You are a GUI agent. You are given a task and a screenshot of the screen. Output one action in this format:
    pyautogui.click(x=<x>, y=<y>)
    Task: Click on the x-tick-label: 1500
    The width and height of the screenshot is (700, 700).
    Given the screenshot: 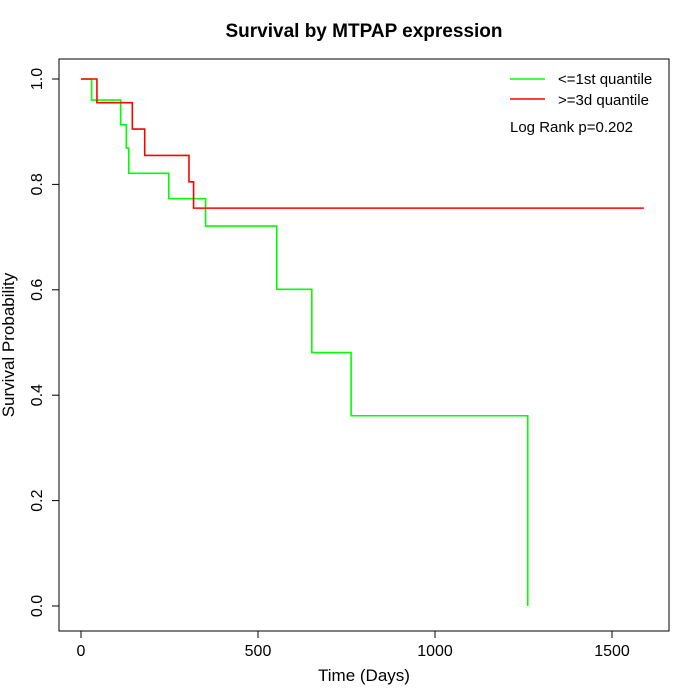 What is the action you would take?
    pyautogui.click(x=612, y=651)
    